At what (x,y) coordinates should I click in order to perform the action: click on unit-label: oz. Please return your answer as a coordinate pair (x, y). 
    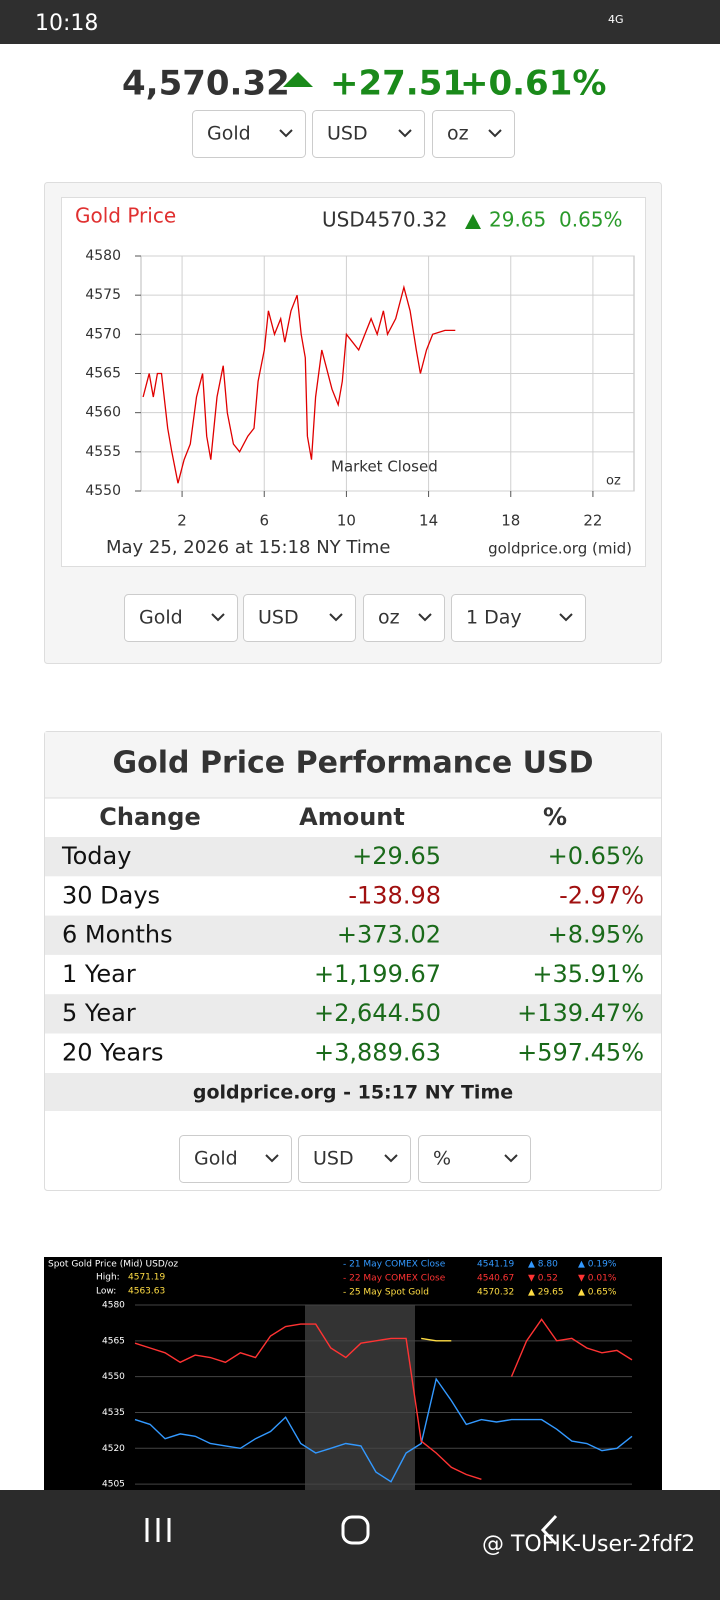
    Looking at the image, I should click on (613, 481).